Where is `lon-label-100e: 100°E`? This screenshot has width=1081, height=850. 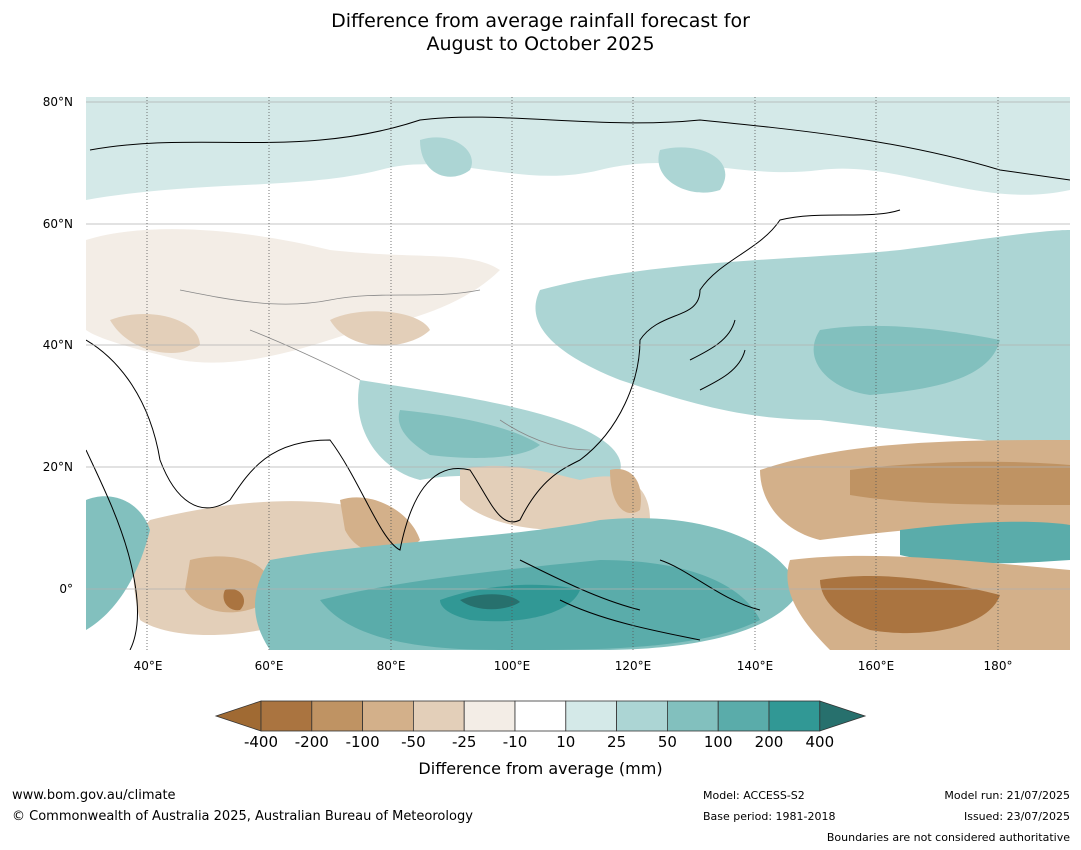
lon-label-100e: 100°E is located at coordinates (512, 666).